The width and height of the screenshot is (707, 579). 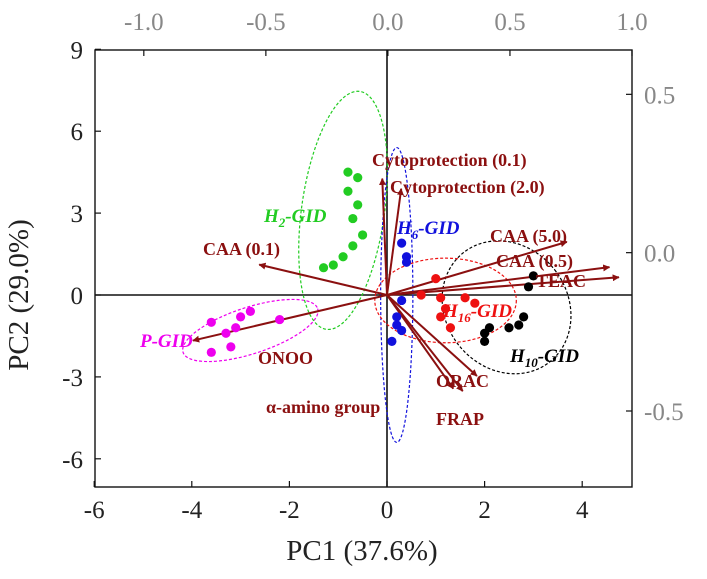 I want to click on loading-label: Cytoprotection (0.1), so click(x=449, y=160).